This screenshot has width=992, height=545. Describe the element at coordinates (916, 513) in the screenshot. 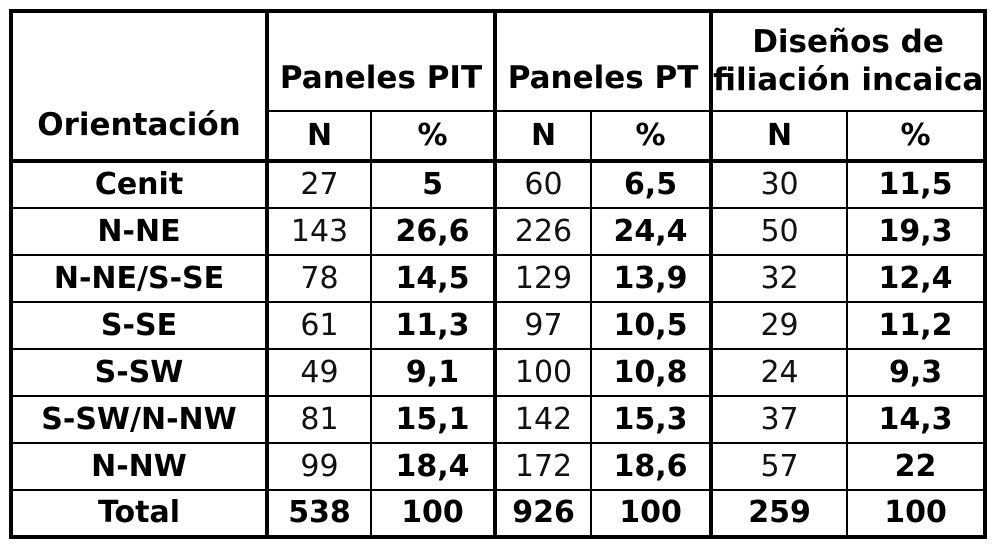

I see `total-inca-pct-cell: 100` at that location.